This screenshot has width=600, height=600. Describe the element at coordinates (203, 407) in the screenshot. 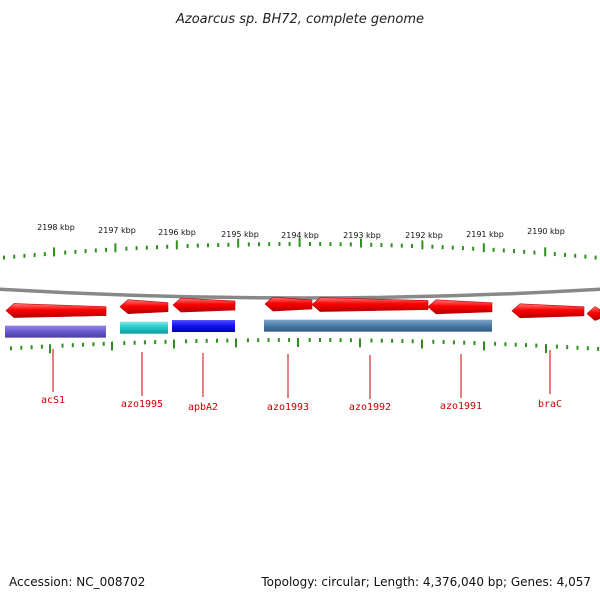

I see `gene-label: apbA2` at that location.